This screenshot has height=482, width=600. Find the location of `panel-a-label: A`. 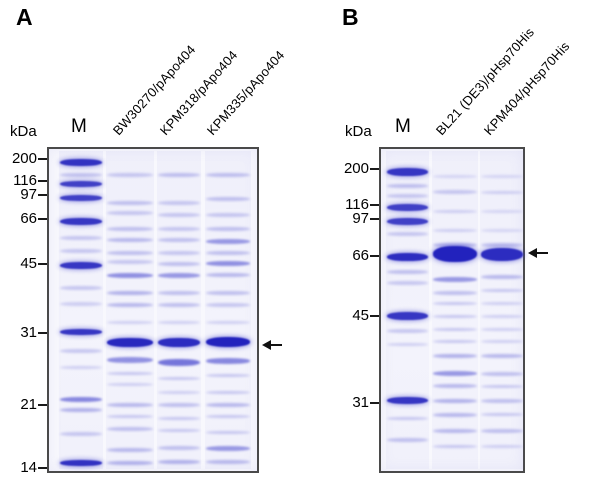

panel-a-label: A is located at coordinates (24, 17).